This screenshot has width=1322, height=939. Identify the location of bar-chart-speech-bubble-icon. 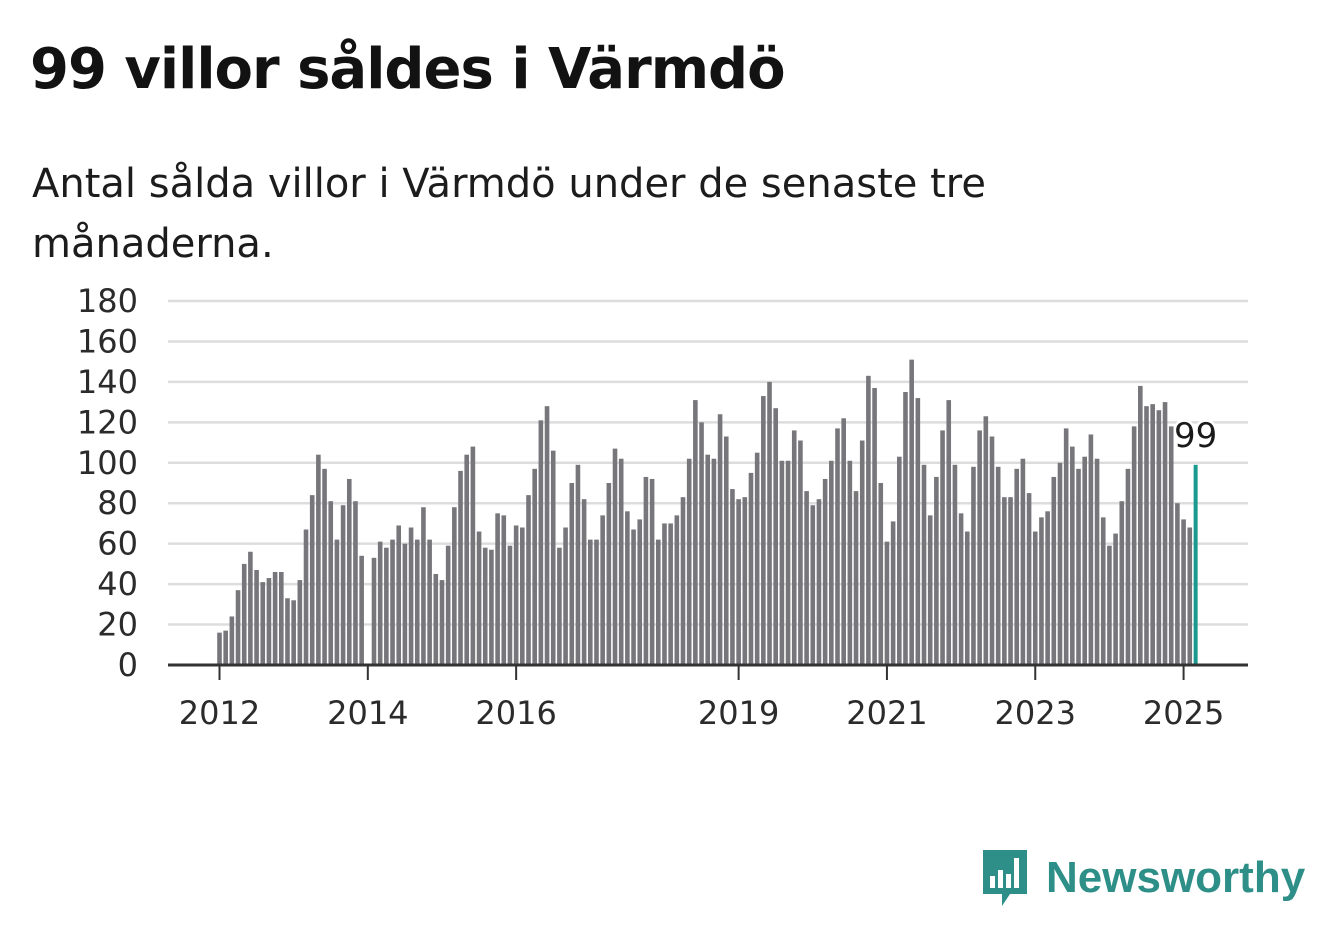
(1005, 878).